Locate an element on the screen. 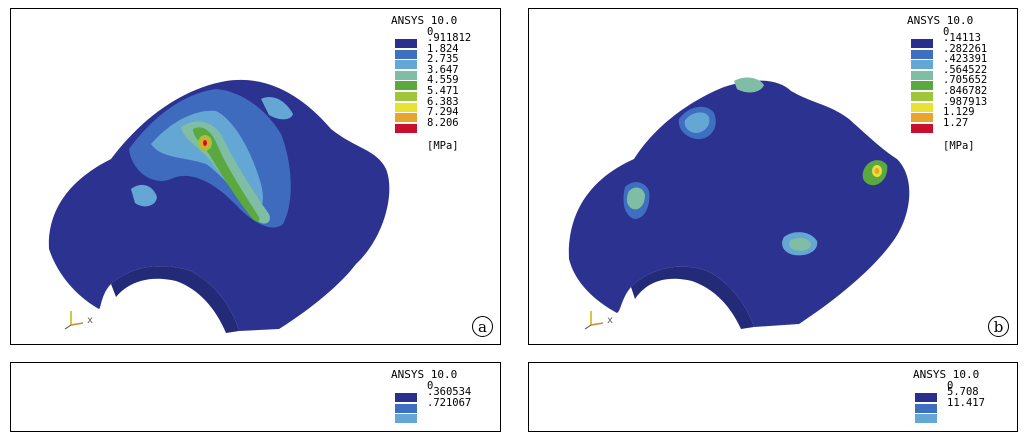 This screenshot has width=1024, height=432. legend-value: .846782 is located at coordinates (965, 90).